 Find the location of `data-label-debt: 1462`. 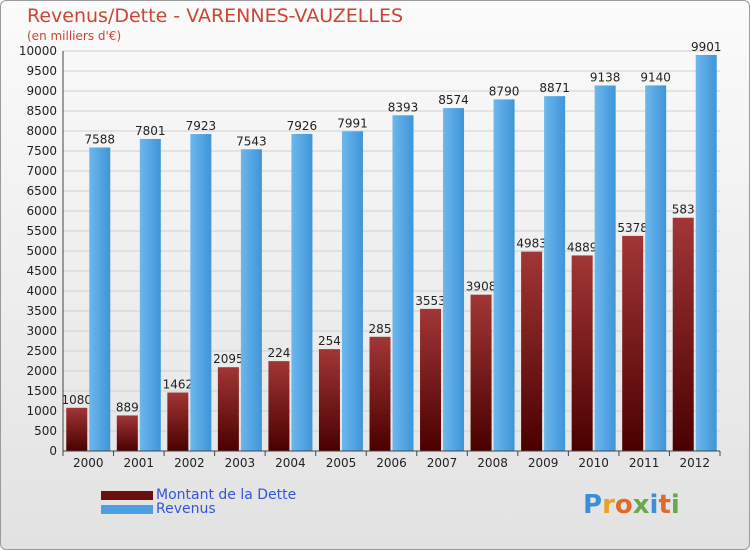

data-label-debt: 1462 is located at coordinates (178, 385).